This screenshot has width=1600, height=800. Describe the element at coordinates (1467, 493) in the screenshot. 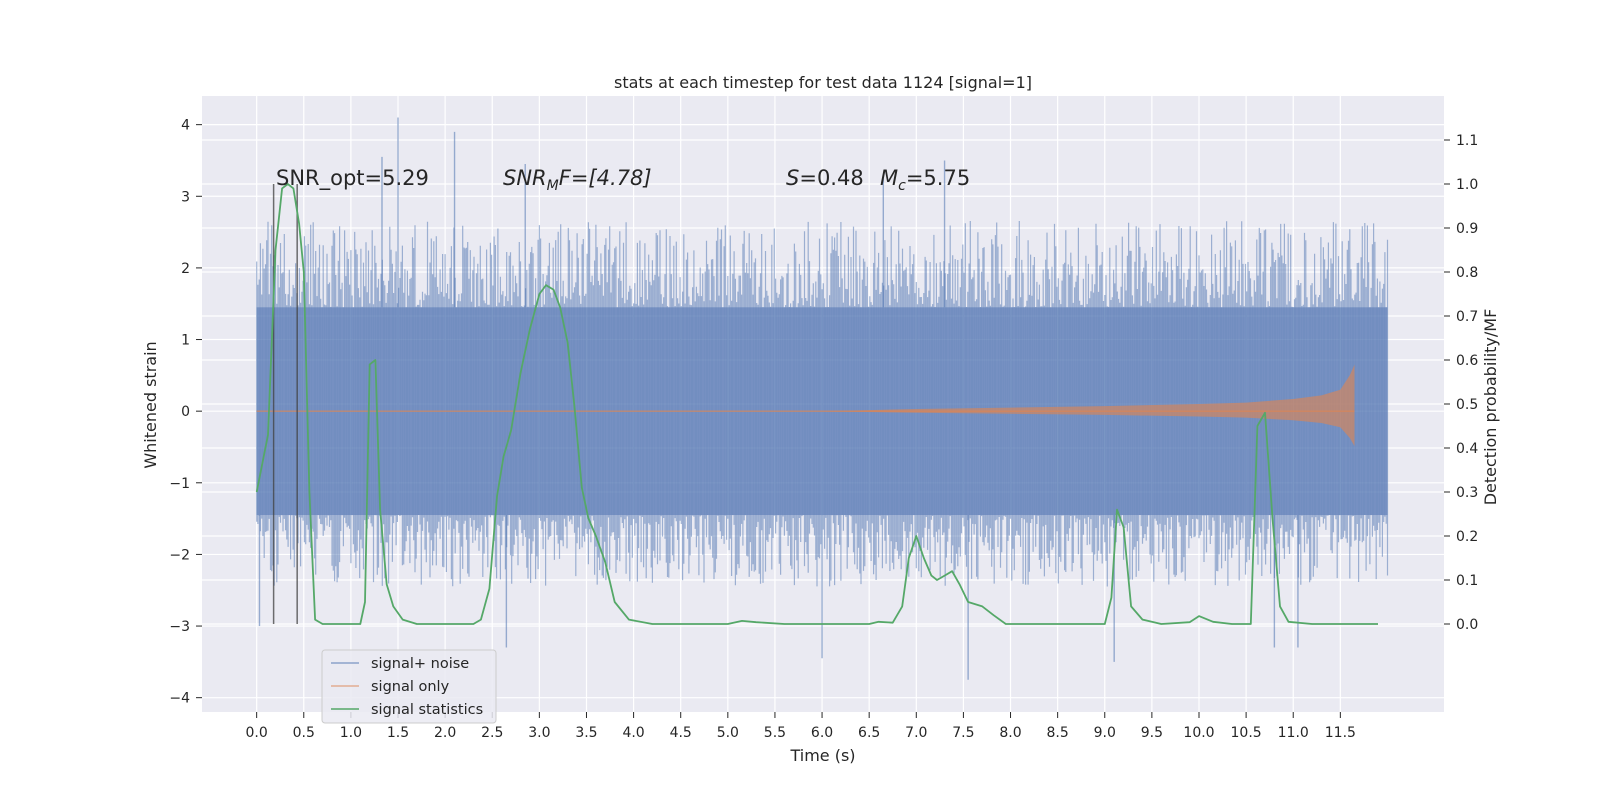

I see `y-right-tick-label: 0.3` at that location.